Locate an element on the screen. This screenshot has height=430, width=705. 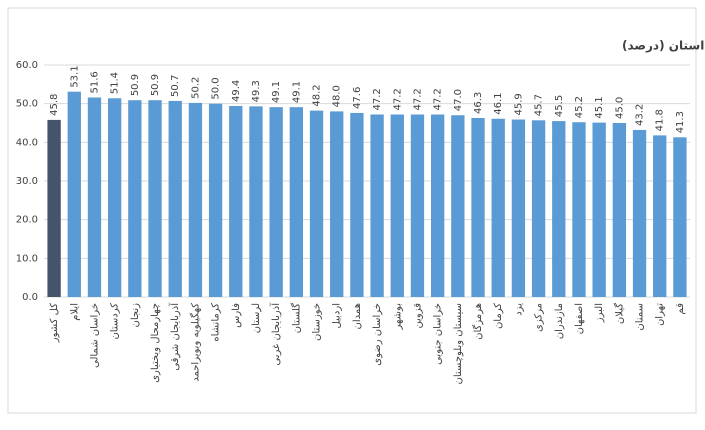
value-label: 50.7 is located at coordinates (175, 86).